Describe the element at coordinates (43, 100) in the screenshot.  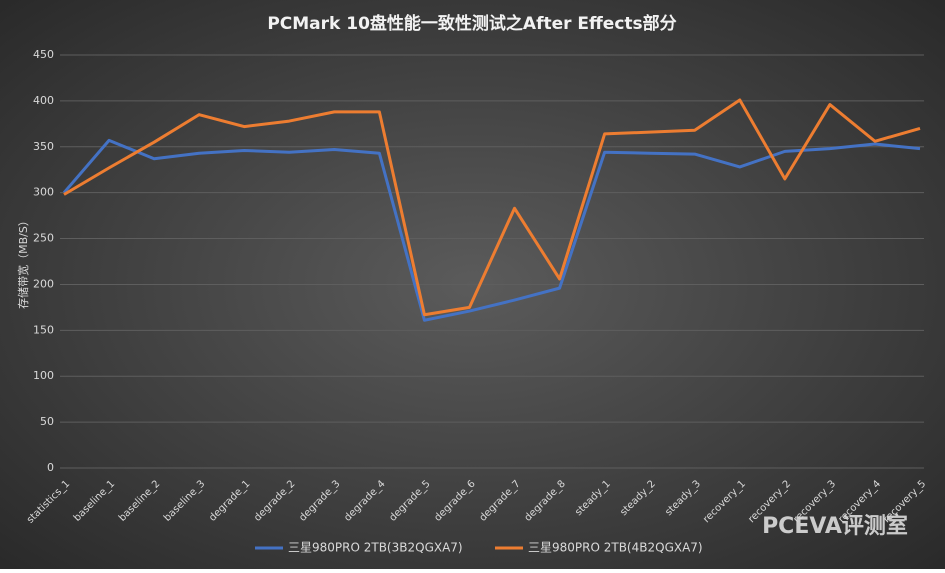
I see `y-tick-label: 400` at that location.